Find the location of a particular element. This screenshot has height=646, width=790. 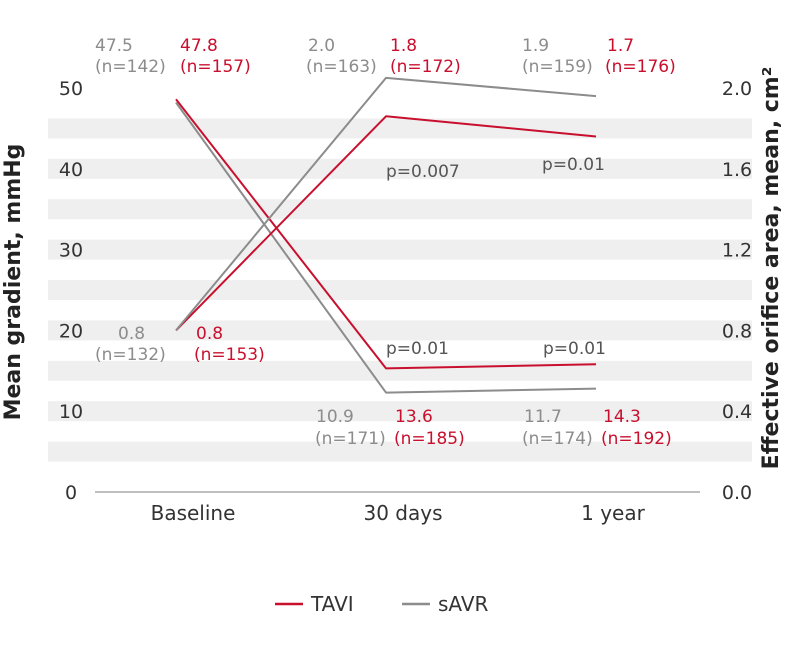

annotation-g1y-savr-n: (n=174) is located at coordinates (557, 439).